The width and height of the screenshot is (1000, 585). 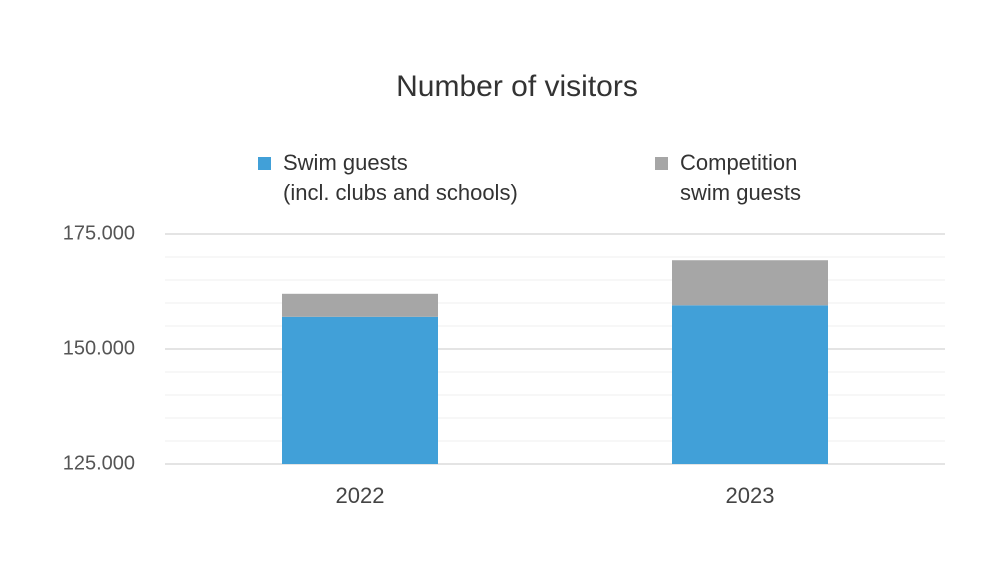 What do you see at coordinates (750, 495) in the screenshot?
I see `x-tick-label: 2023` at bounding box center [750, 495].